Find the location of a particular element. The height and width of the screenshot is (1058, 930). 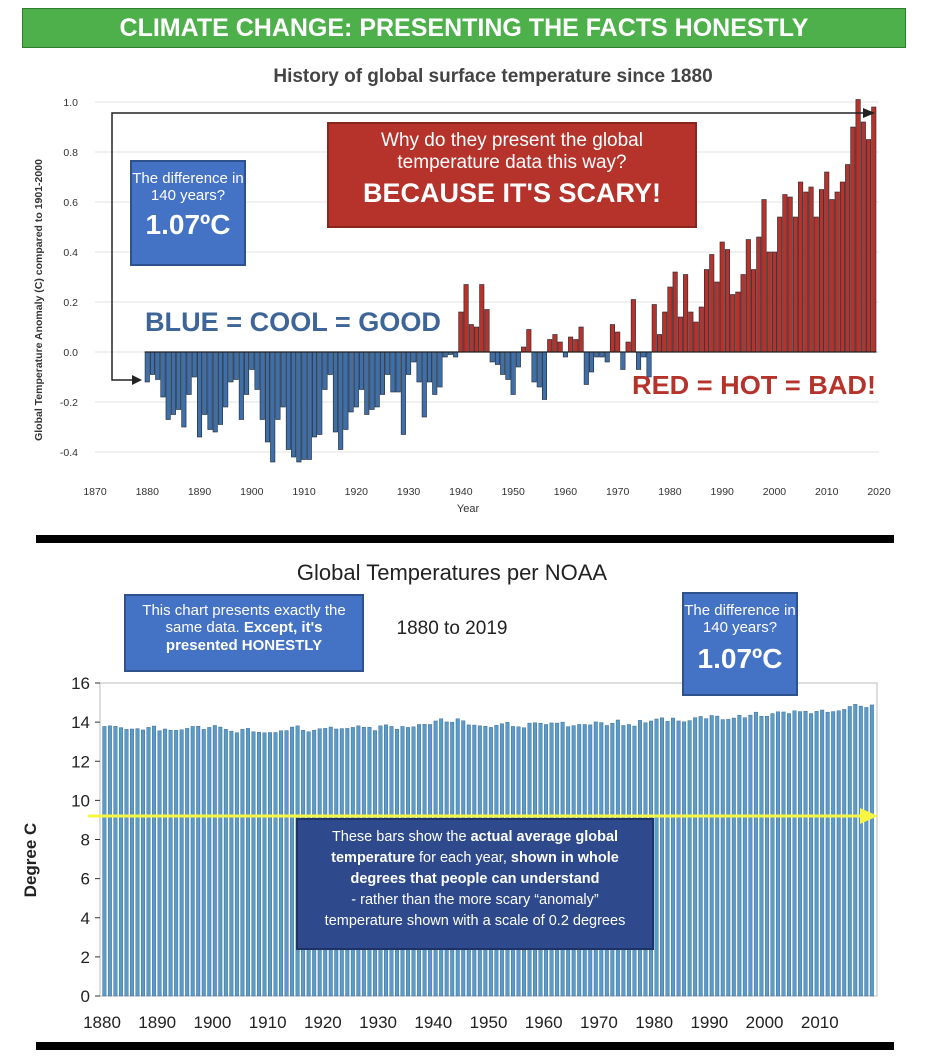

y-tick-label: 16 is located at coordinates (80, 683).